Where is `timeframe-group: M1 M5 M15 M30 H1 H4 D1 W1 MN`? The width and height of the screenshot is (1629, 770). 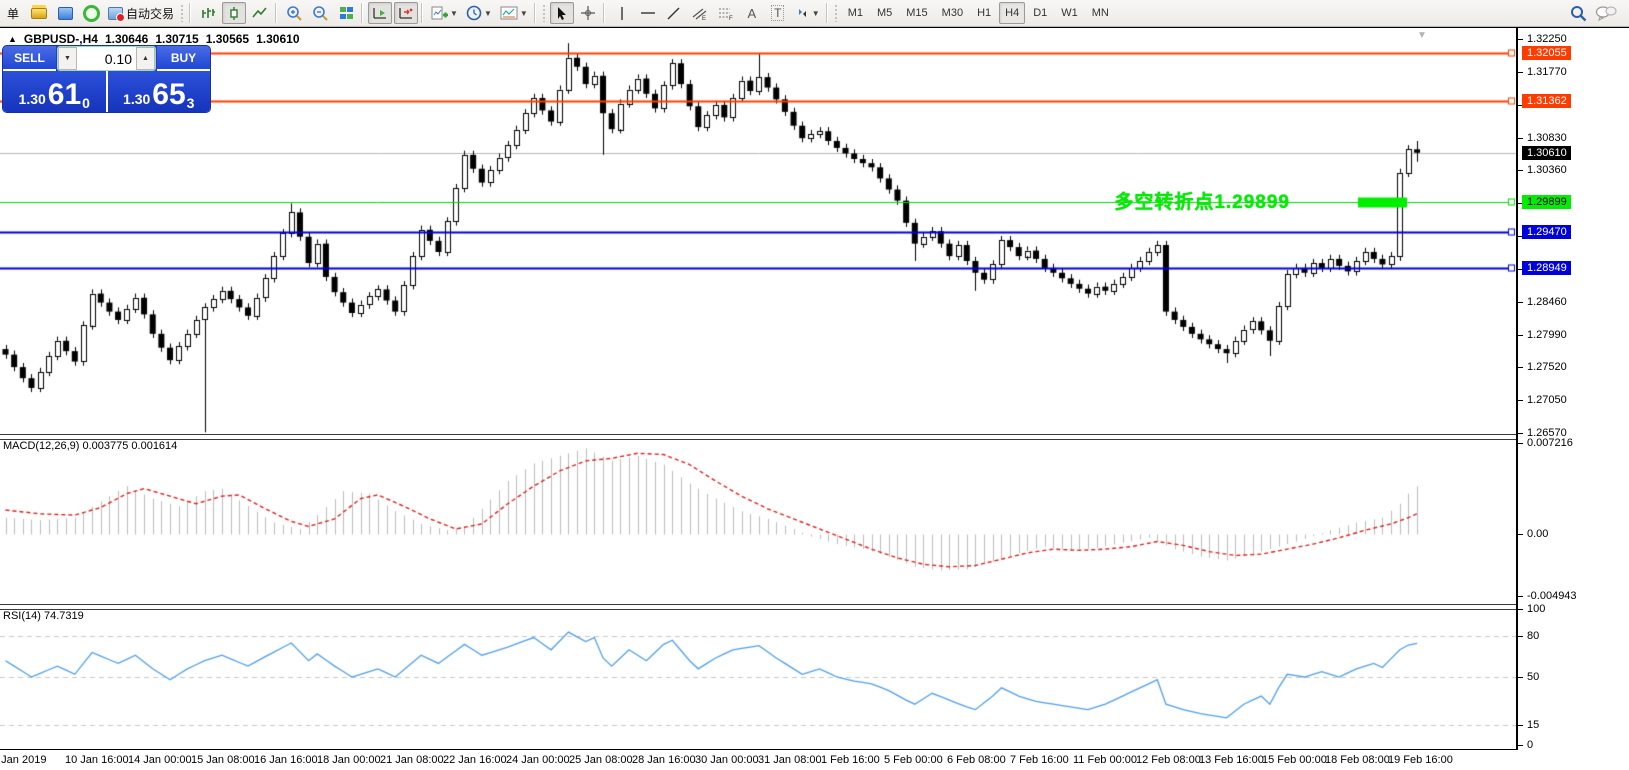 timeframe-group: M1 M5 M15 M30 H1 H4 D1 W1 MN is located at coordinates (978, 13).